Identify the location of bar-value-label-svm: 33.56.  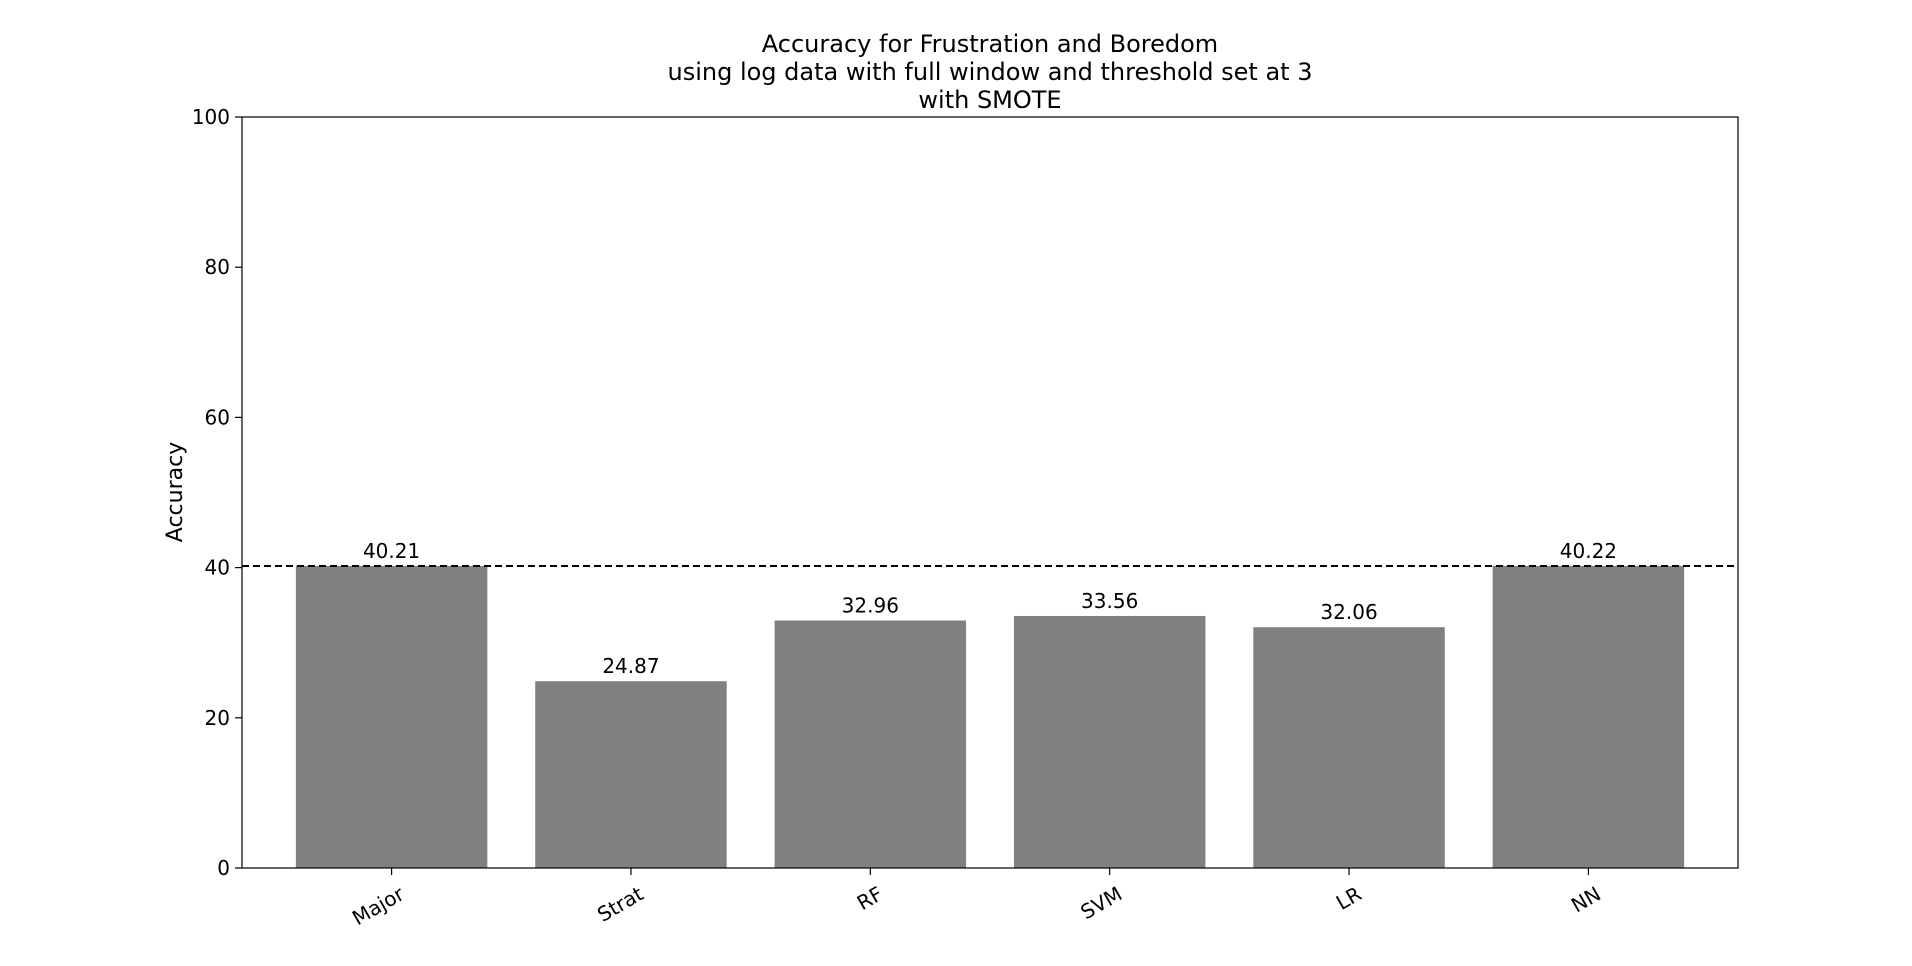
(1109, 601).